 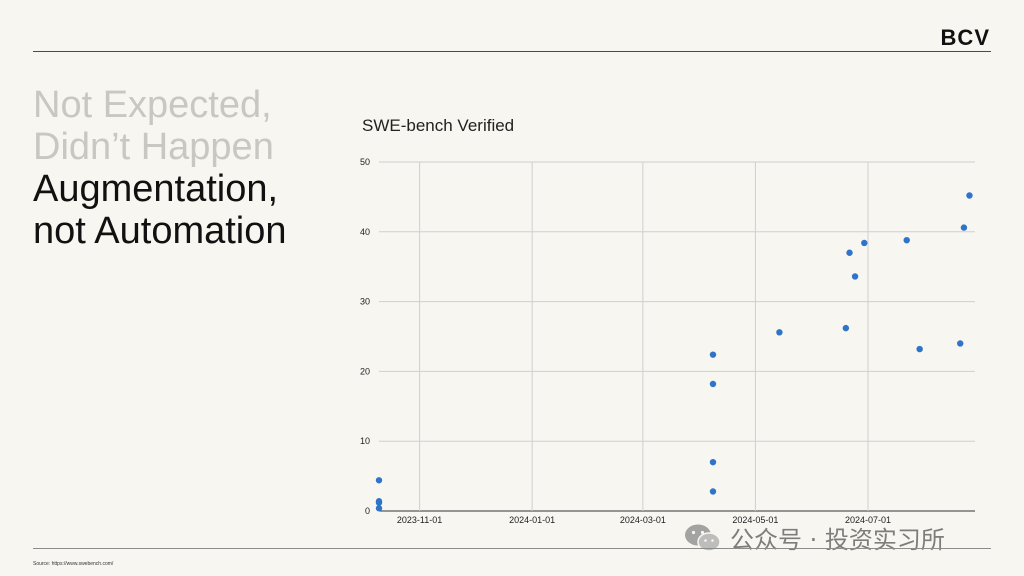 What do you see at coordinates (365, 302) in the screenshot?
I see `y-tick-label: 30` at bounding box center [365, 302].